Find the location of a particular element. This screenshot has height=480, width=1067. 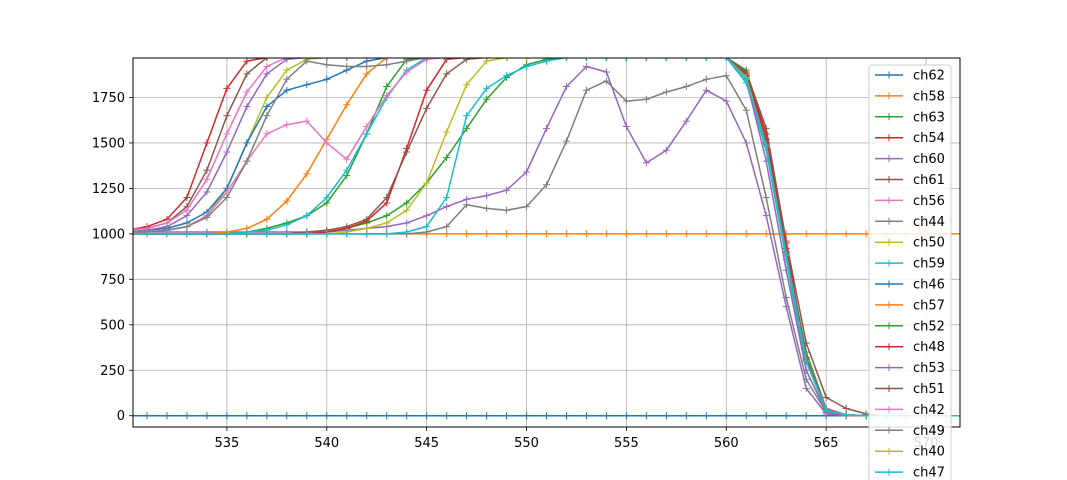

legend-item-ch58: ch58 is located at coordinates (910, 96).